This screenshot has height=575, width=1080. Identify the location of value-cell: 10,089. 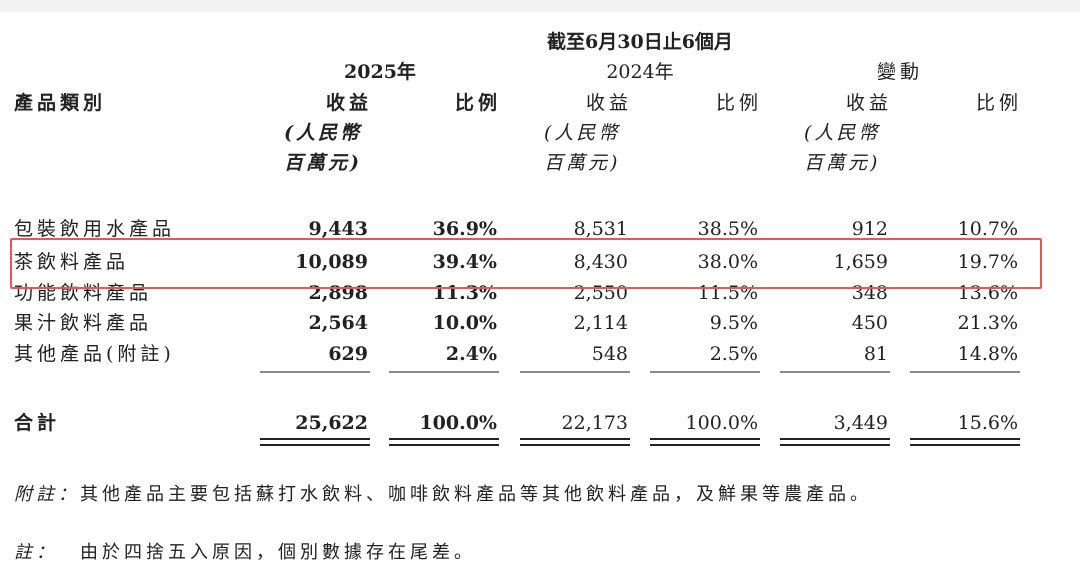
(331, 262).